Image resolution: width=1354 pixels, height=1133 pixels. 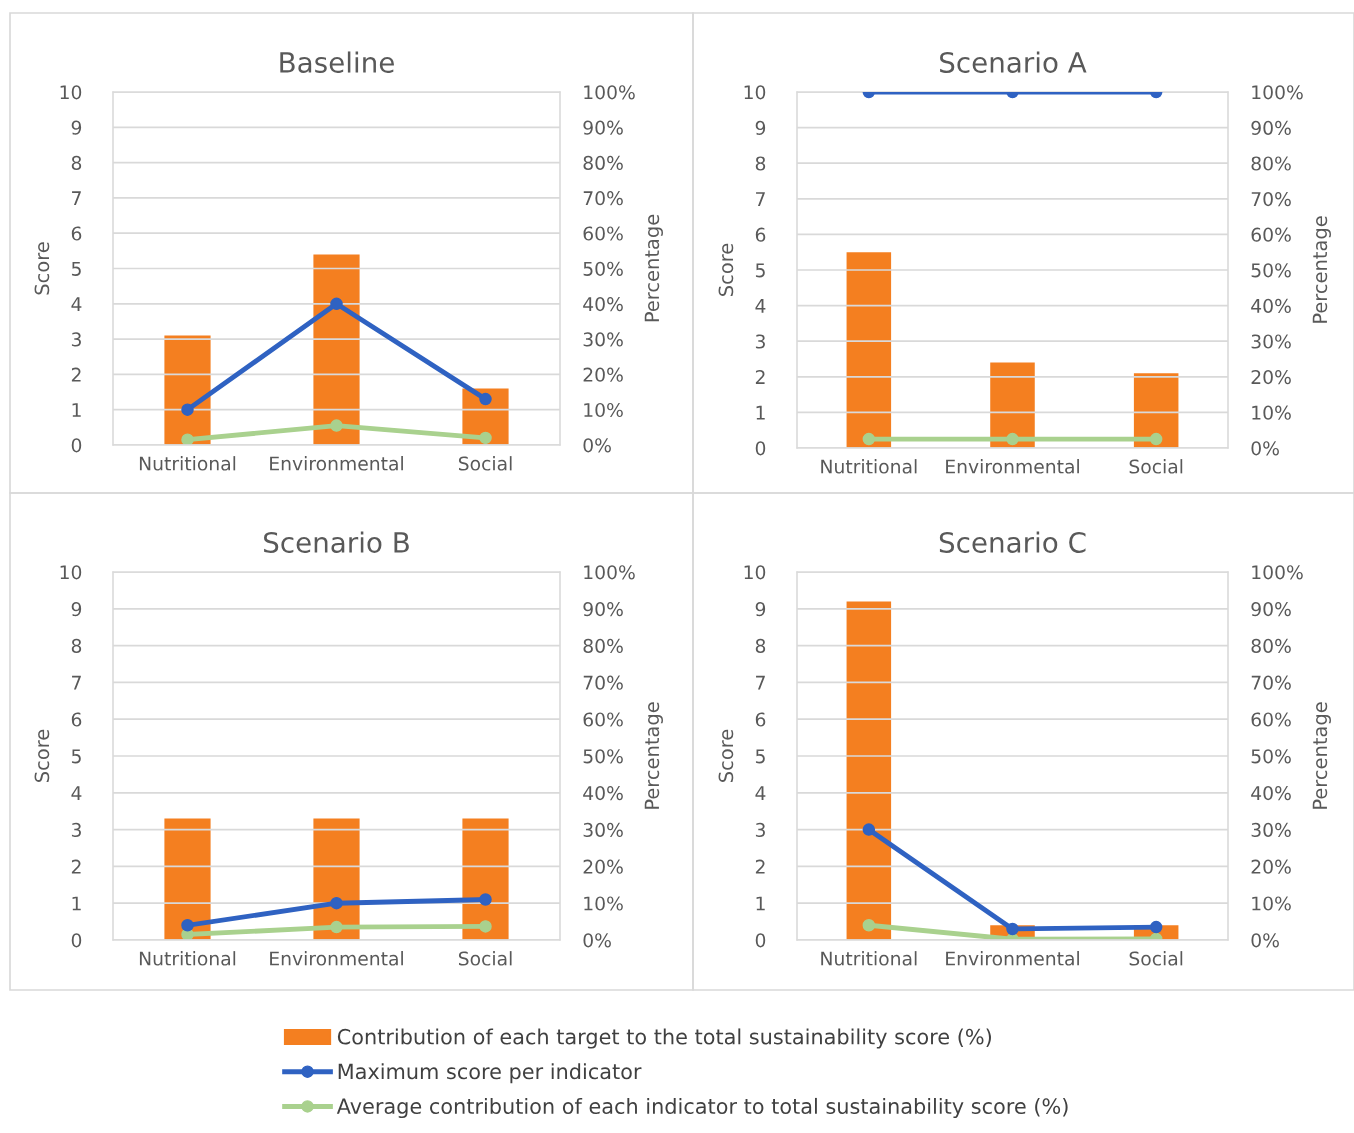 What do you see at coordinates (490, 1073) in the screenshot?
I see `legend-label: Maximum score per indicator` at bounding box center [490, 1073].